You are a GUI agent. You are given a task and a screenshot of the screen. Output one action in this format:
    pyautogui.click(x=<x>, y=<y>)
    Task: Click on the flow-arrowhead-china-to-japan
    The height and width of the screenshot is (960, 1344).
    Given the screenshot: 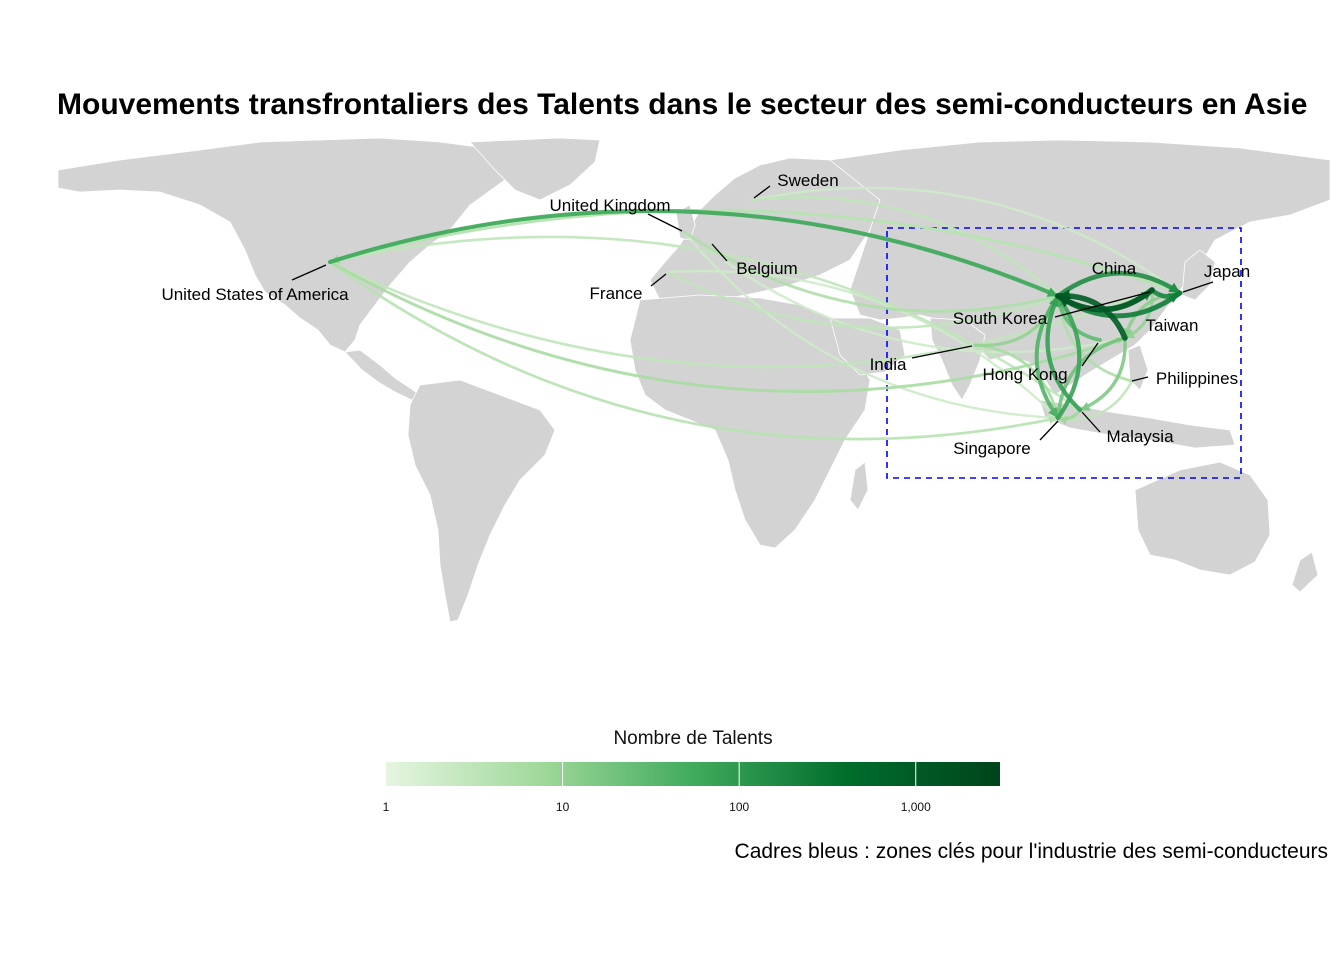 What is the action you would take?
    pyautogui.click(x=1174, y=287)
    